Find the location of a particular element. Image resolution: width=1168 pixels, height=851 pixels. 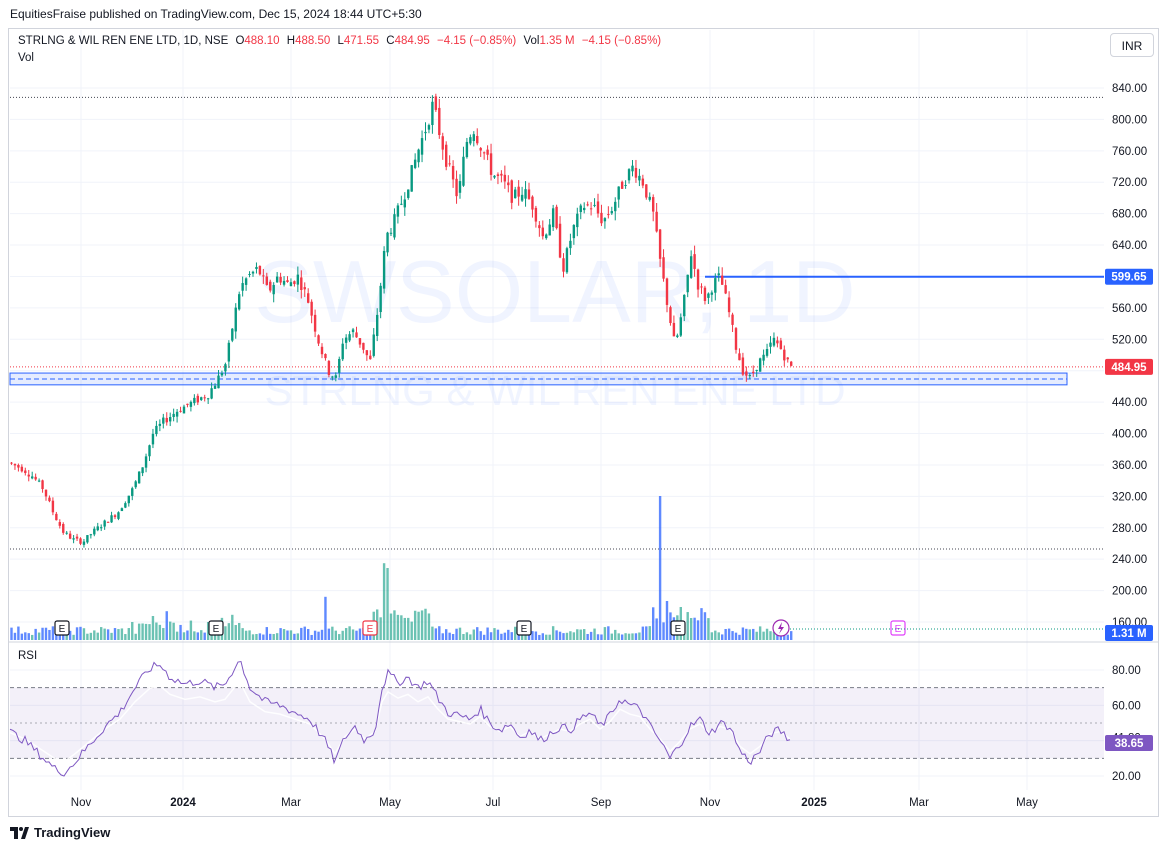

legend-symbol: STRLNG & WIL REN ENE LTD, 1D, NSE is located at coordinates (123, 41).